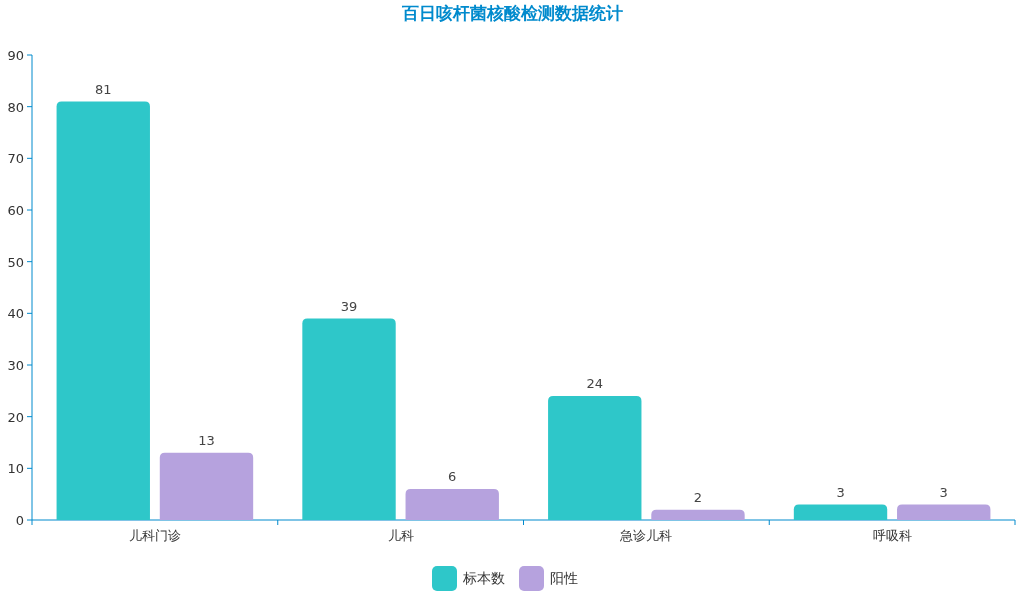  Describe the element at coordinates (15, 107) in the screenshot. I see `y-tick-label: 80` at that location.